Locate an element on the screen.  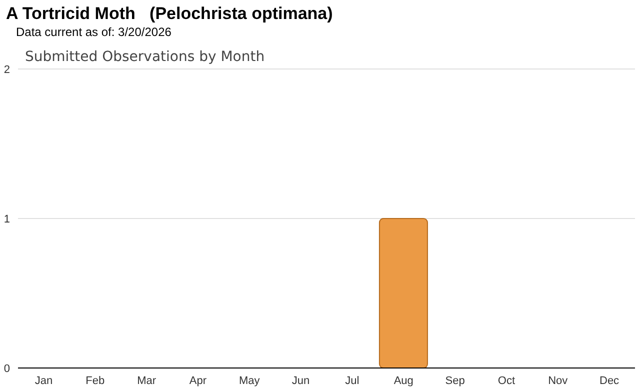
chart-subtitle: Data current as of: 3/20/2026 is located at coordinates (94, 32).